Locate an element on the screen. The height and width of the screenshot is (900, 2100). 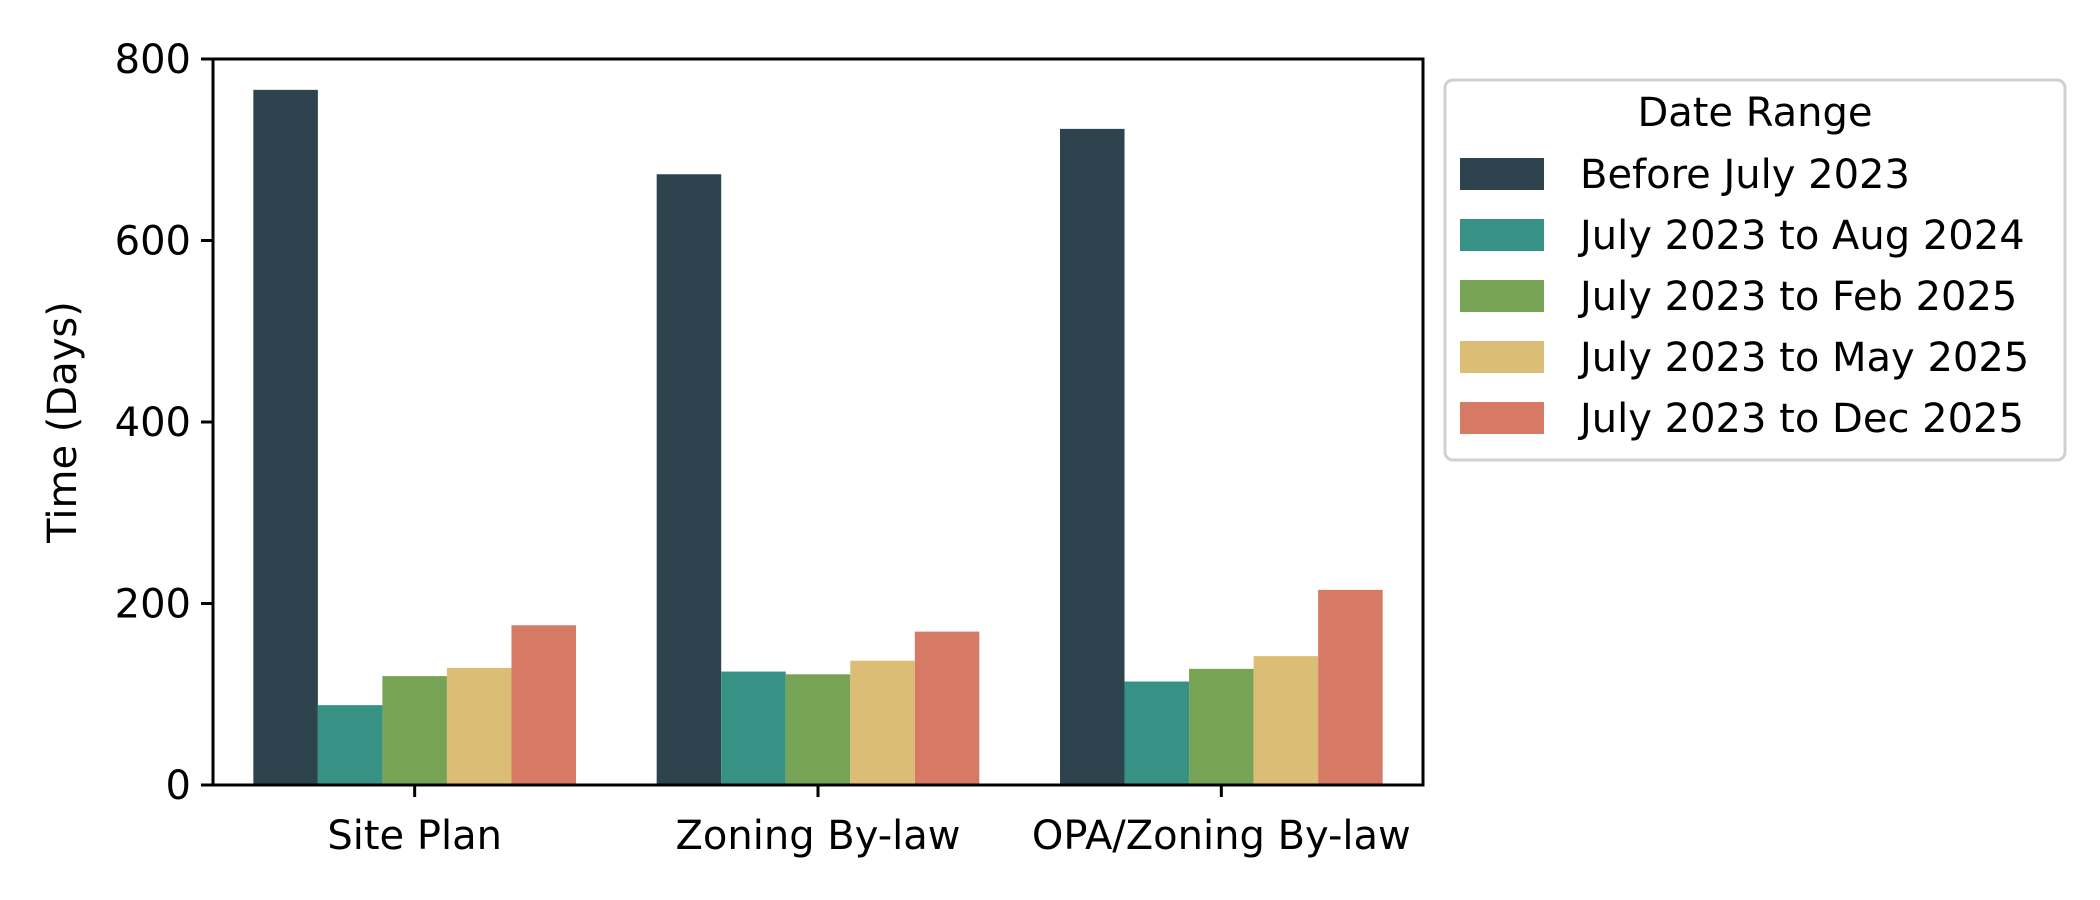
y-tick-label: 800 is located at coordinates (153, 60).